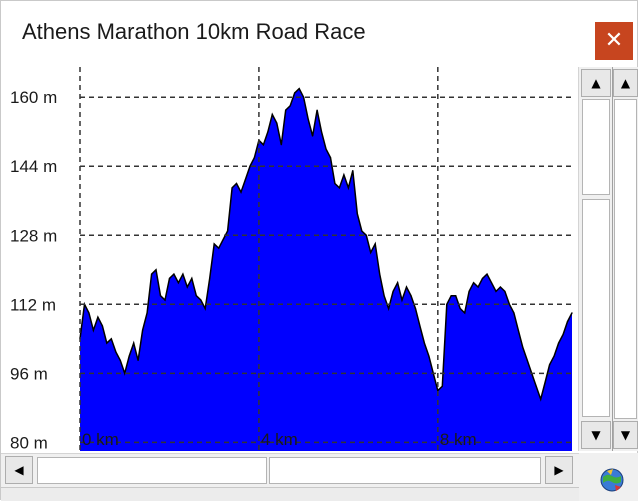 This screenshot has height=501, width=638. I want to click on y-tick-label: 112 m, so click(33, 304).